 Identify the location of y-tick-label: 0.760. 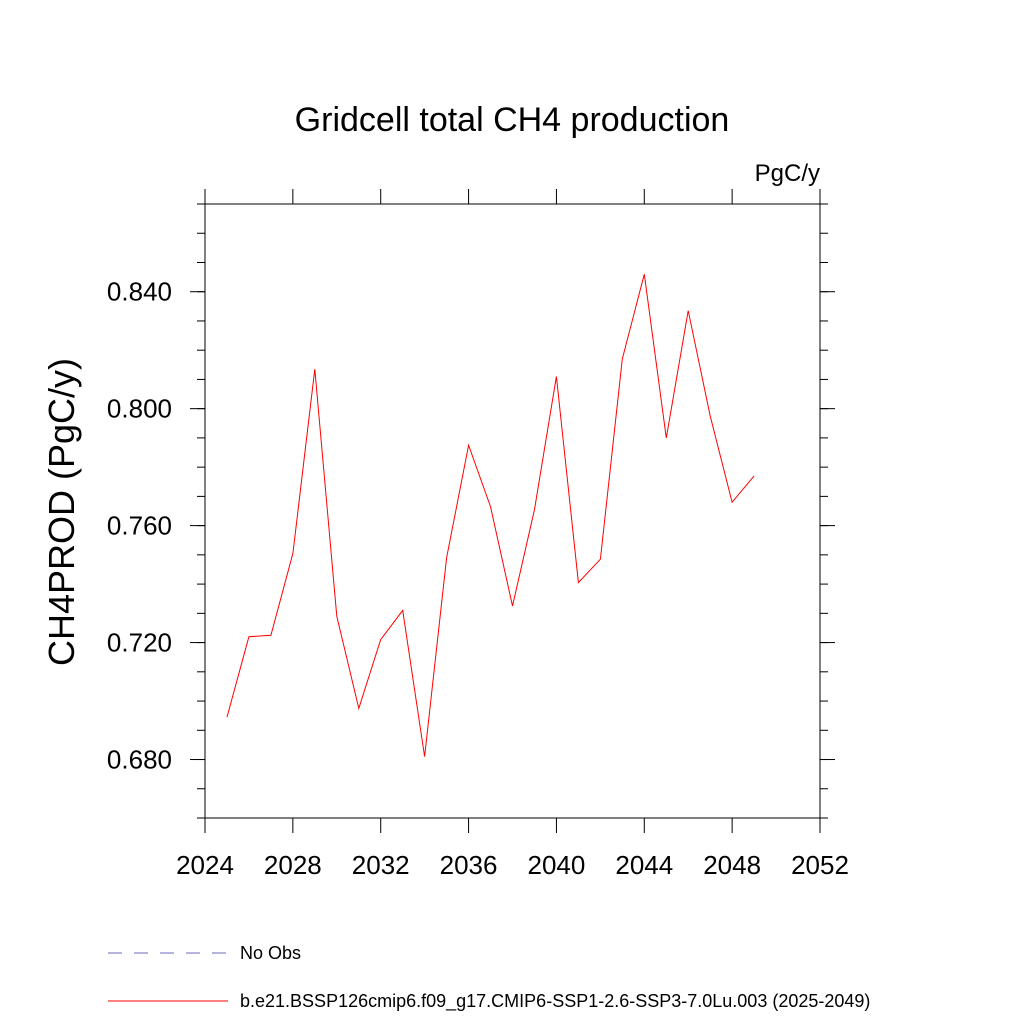
(139, 526).